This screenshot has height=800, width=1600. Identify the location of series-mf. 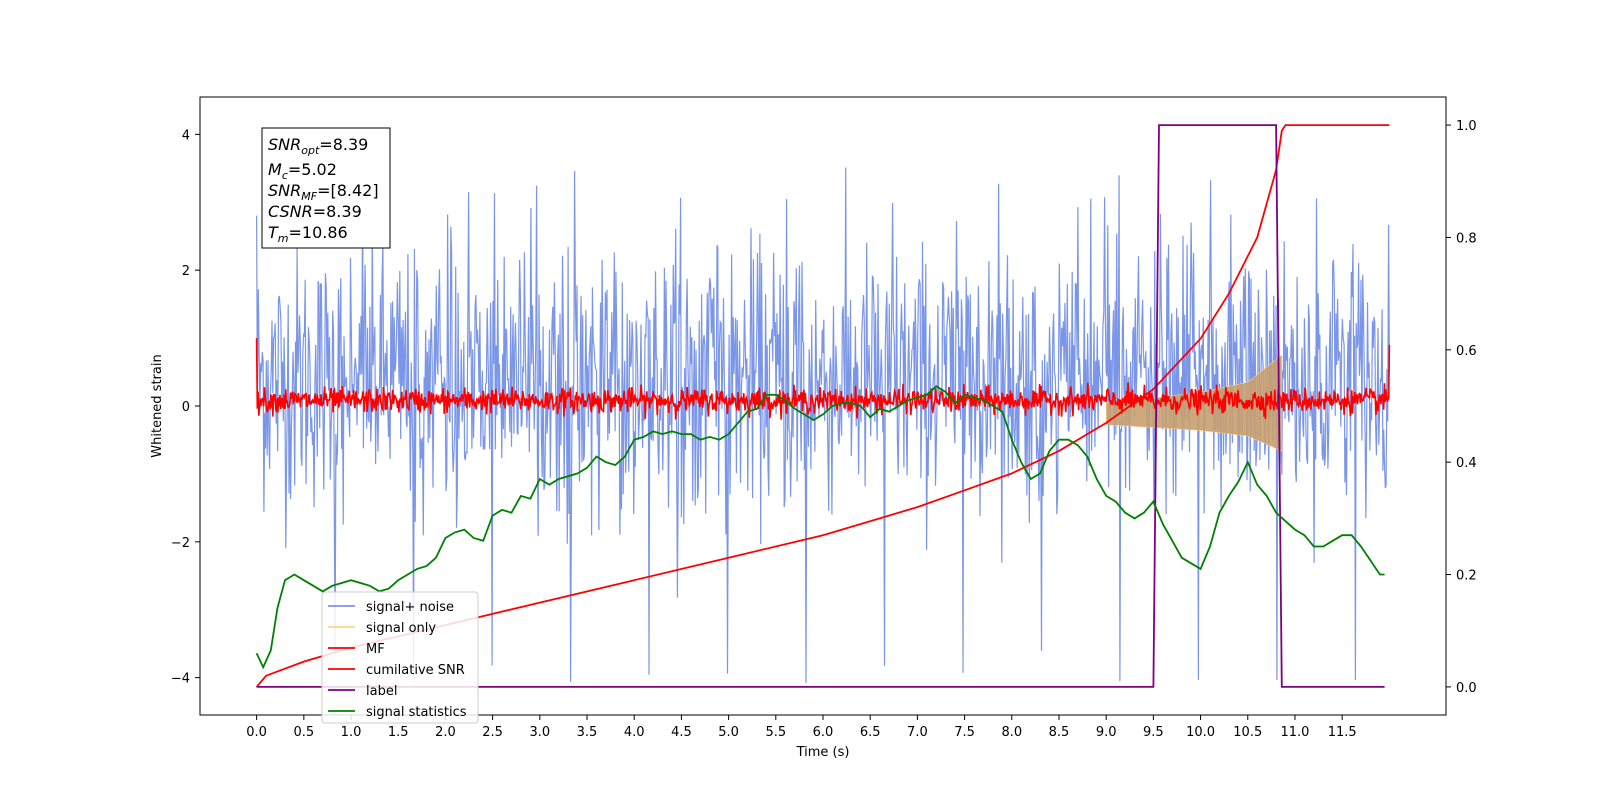
(823, 379).